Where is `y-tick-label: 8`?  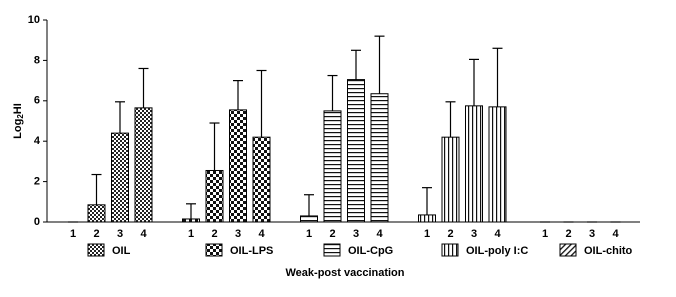 y-tick-label: 8 is located at coordinates (37, 60).